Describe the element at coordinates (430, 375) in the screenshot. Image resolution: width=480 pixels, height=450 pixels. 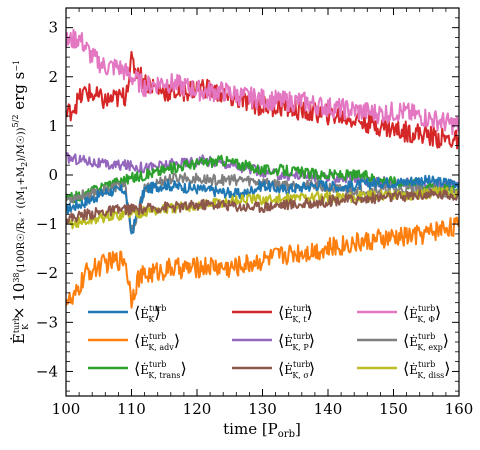
I see `legend-subscript: K, diss` at that location.